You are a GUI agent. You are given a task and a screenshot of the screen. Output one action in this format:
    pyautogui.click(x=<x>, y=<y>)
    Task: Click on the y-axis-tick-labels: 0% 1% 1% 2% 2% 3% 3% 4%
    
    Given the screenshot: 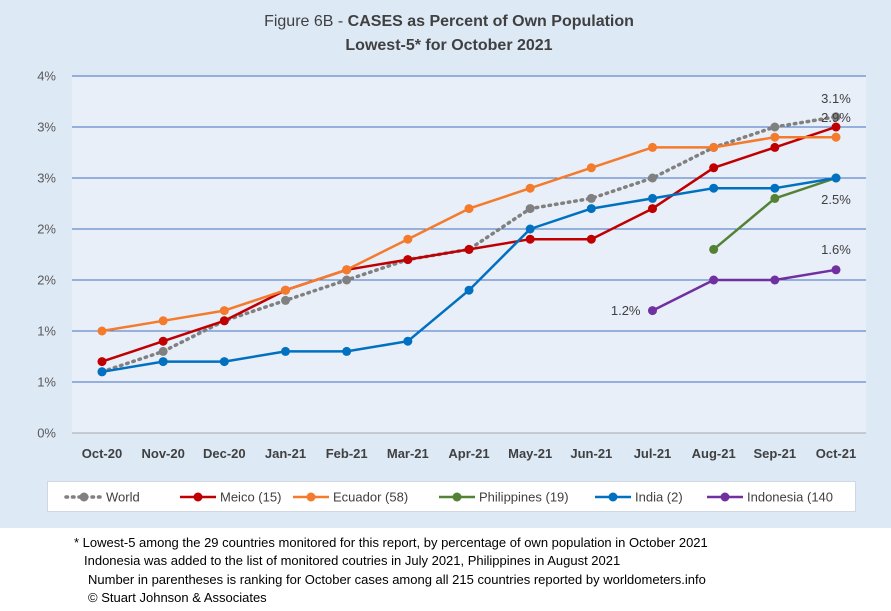 What is the action you would take?
    pyautogui.click(x=46, y=255)
    